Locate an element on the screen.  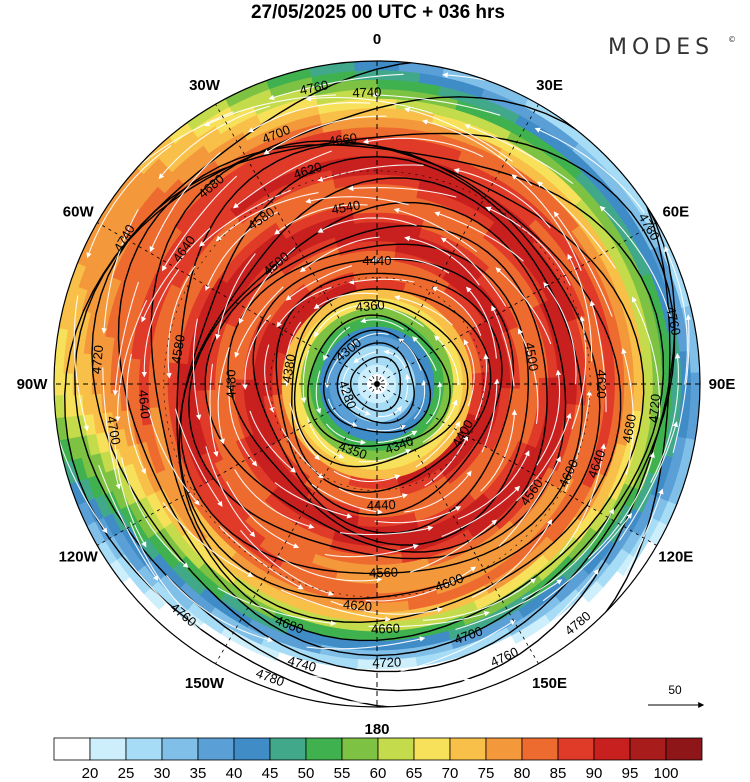
colorbar-labels: 20 25 30 35 40 45 50 55 60 65 70 75 80 85 90 95 100 is located at coordinates (380, 773).